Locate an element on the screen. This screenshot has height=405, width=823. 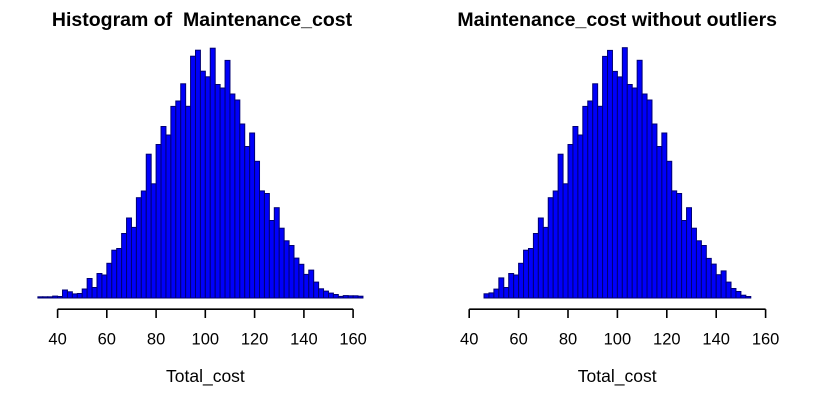
svg-text: Histogram of Maintenance_cost is located at coordinates (202, 20).